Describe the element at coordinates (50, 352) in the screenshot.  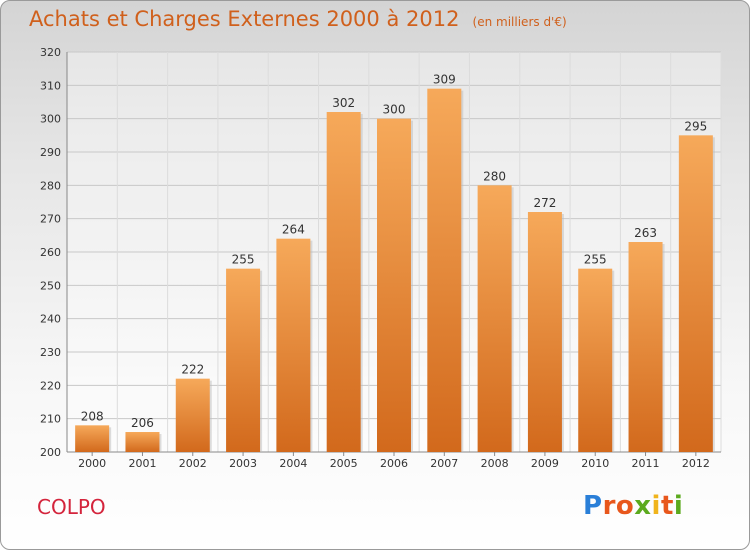
I see `y-tick-label: 230` at that location.